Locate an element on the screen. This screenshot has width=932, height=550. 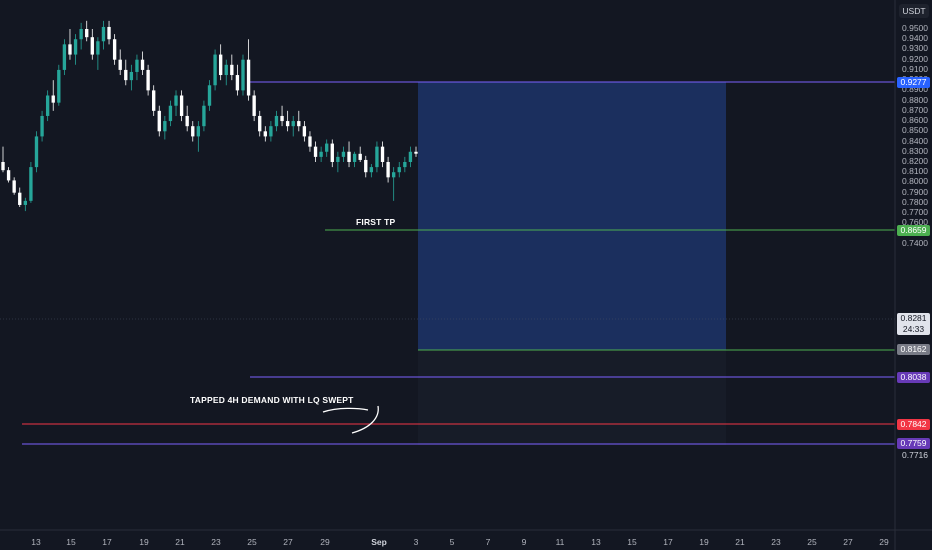
first-tp-annotation: FIRST TP is located at coordinates (376, 222).